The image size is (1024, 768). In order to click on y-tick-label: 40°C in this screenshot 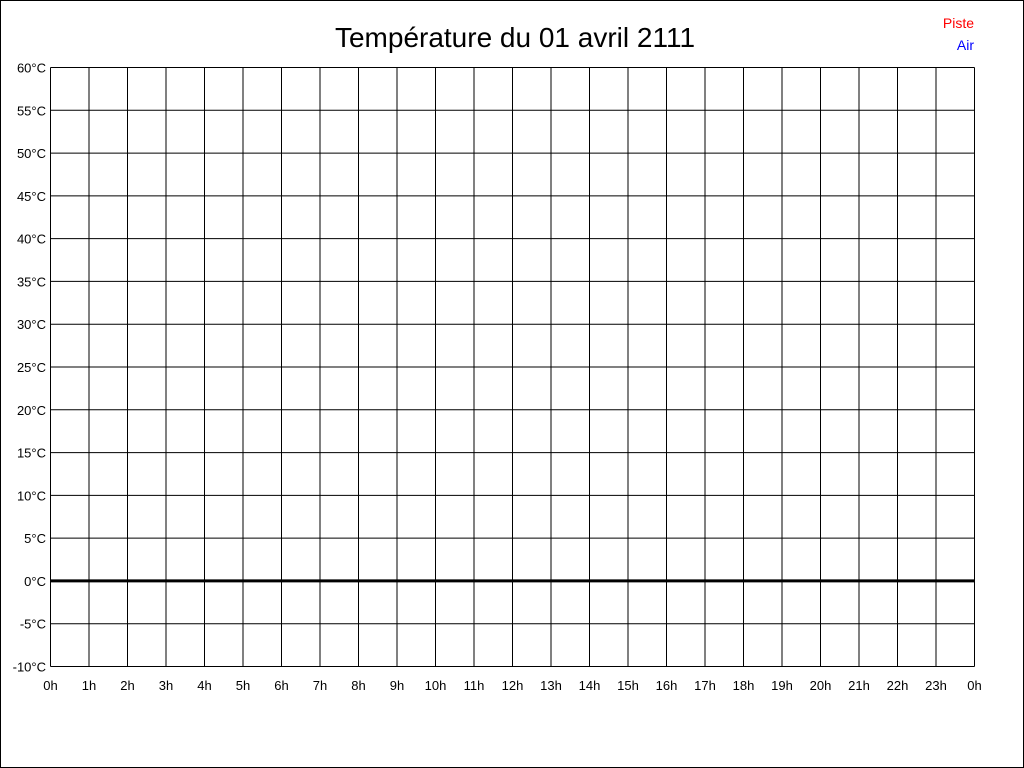, I will do `click(31, 239)`.